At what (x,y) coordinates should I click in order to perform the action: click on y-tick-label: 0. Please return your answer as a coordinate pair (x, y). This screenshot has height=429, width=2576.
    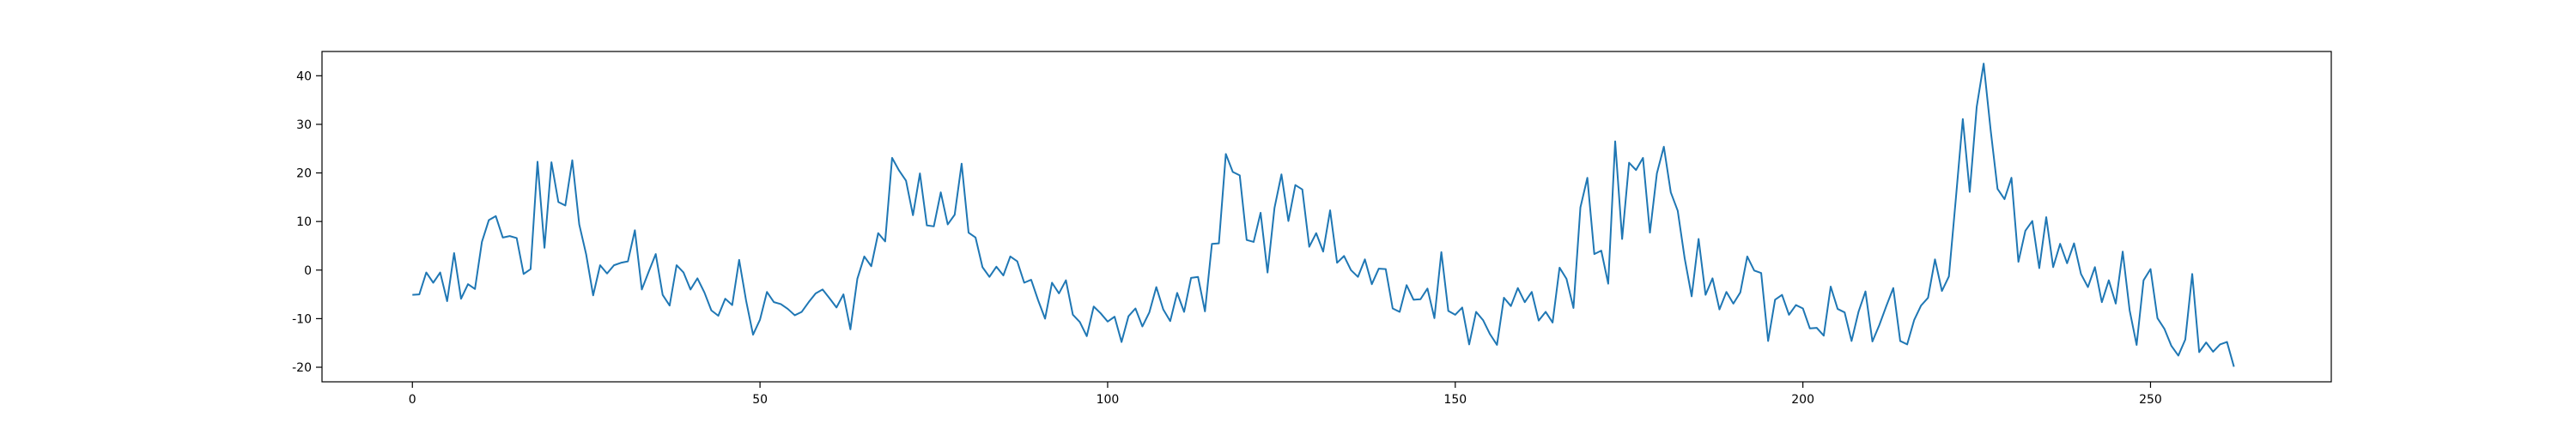
    Looking at the image, I should click on (308, 271).